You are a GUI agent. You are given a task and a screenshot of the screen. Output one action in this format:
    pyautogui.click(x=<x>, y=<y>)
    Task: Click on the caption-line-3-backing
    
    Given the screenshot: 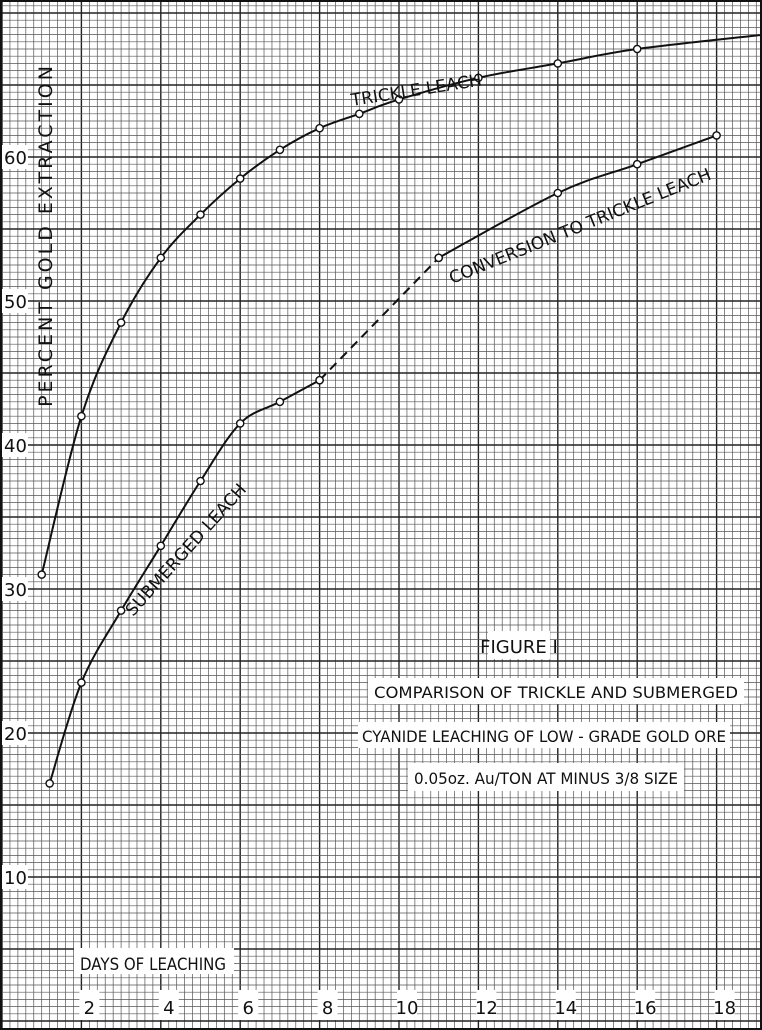 What is the action you would take?
    pyautogui.click(x=546, y=777)
    